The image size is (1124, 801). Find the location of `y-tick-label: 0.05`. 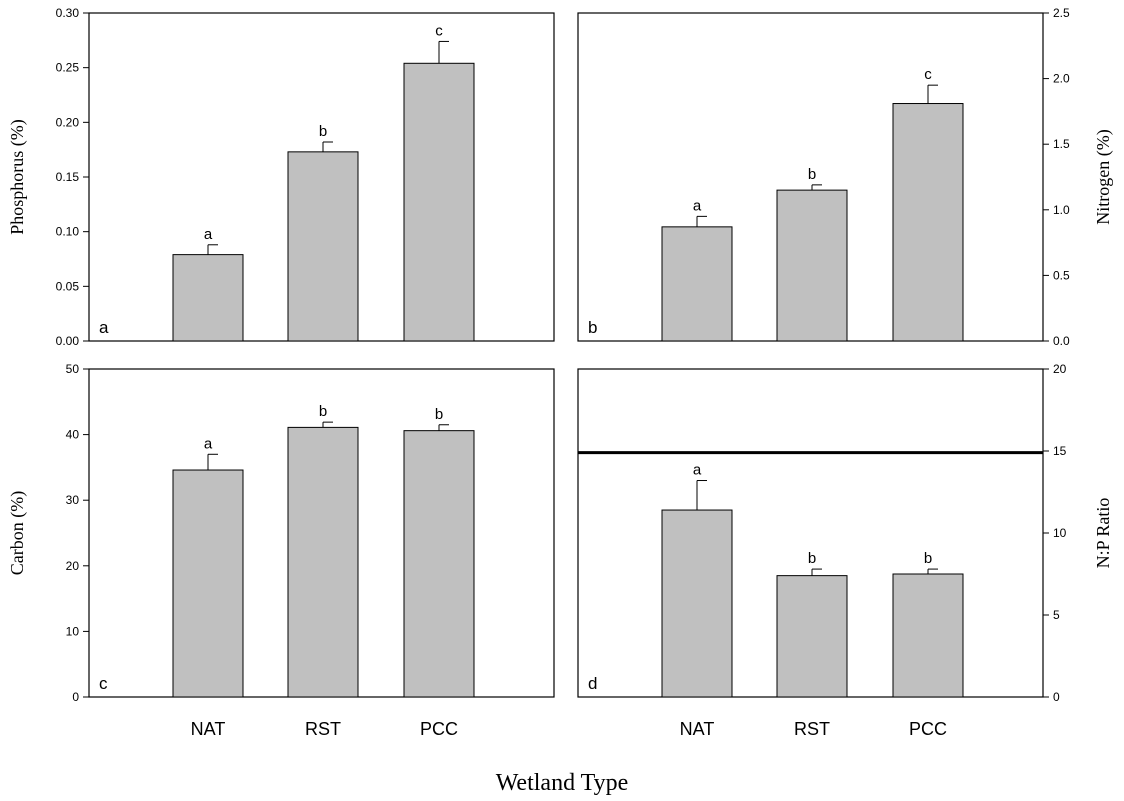

y-tick-label: 0.05 is located at coordinates (68, 286).